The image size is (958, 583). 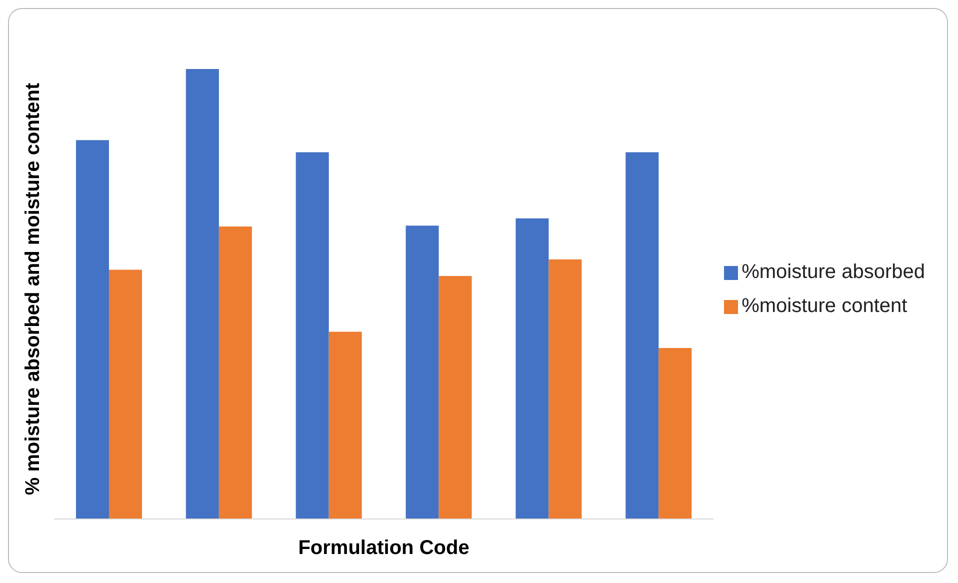 What do you see at coordinates (33, 289) in the screenshot?
I see `y-axis-title: % moisture absorbed and moisture content` at bounding box center [33, 289].